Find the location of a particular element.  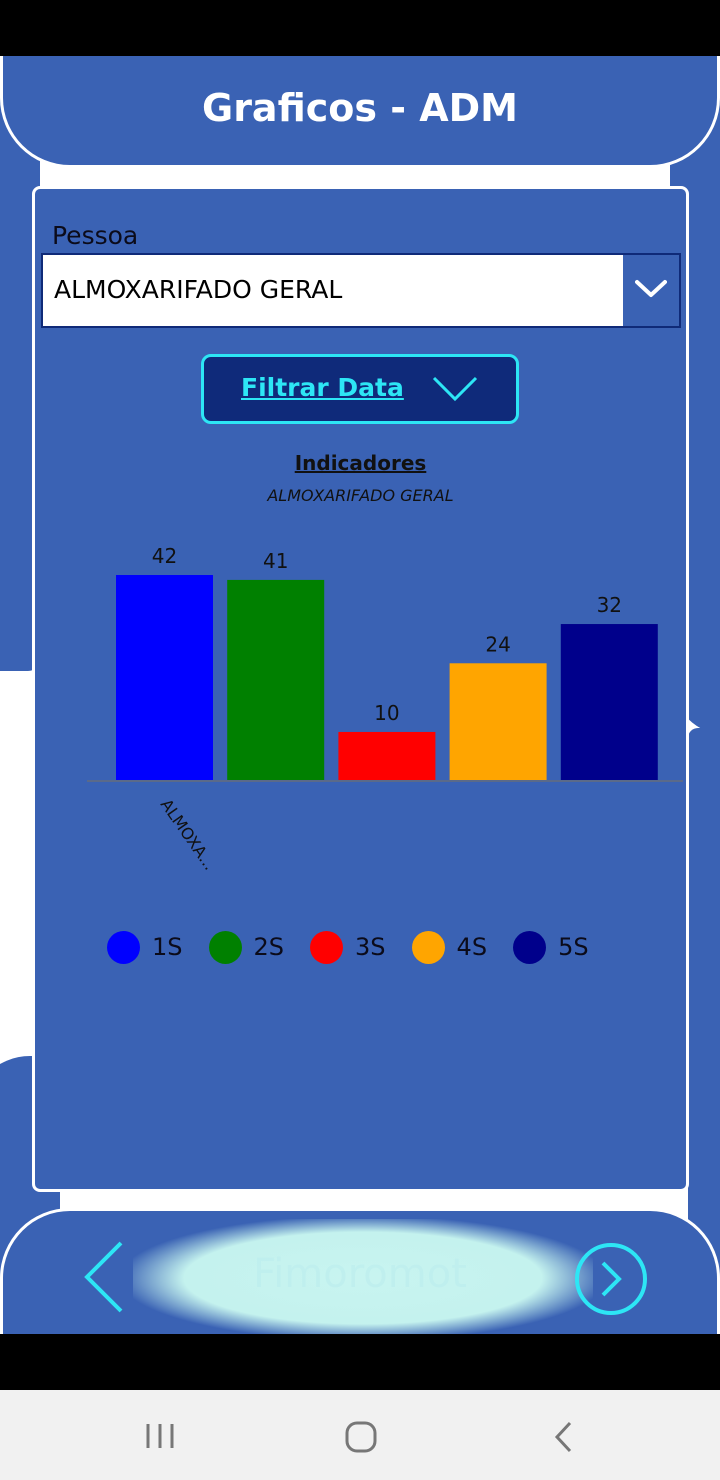

bar-4s is located at coordinates (498, 722).